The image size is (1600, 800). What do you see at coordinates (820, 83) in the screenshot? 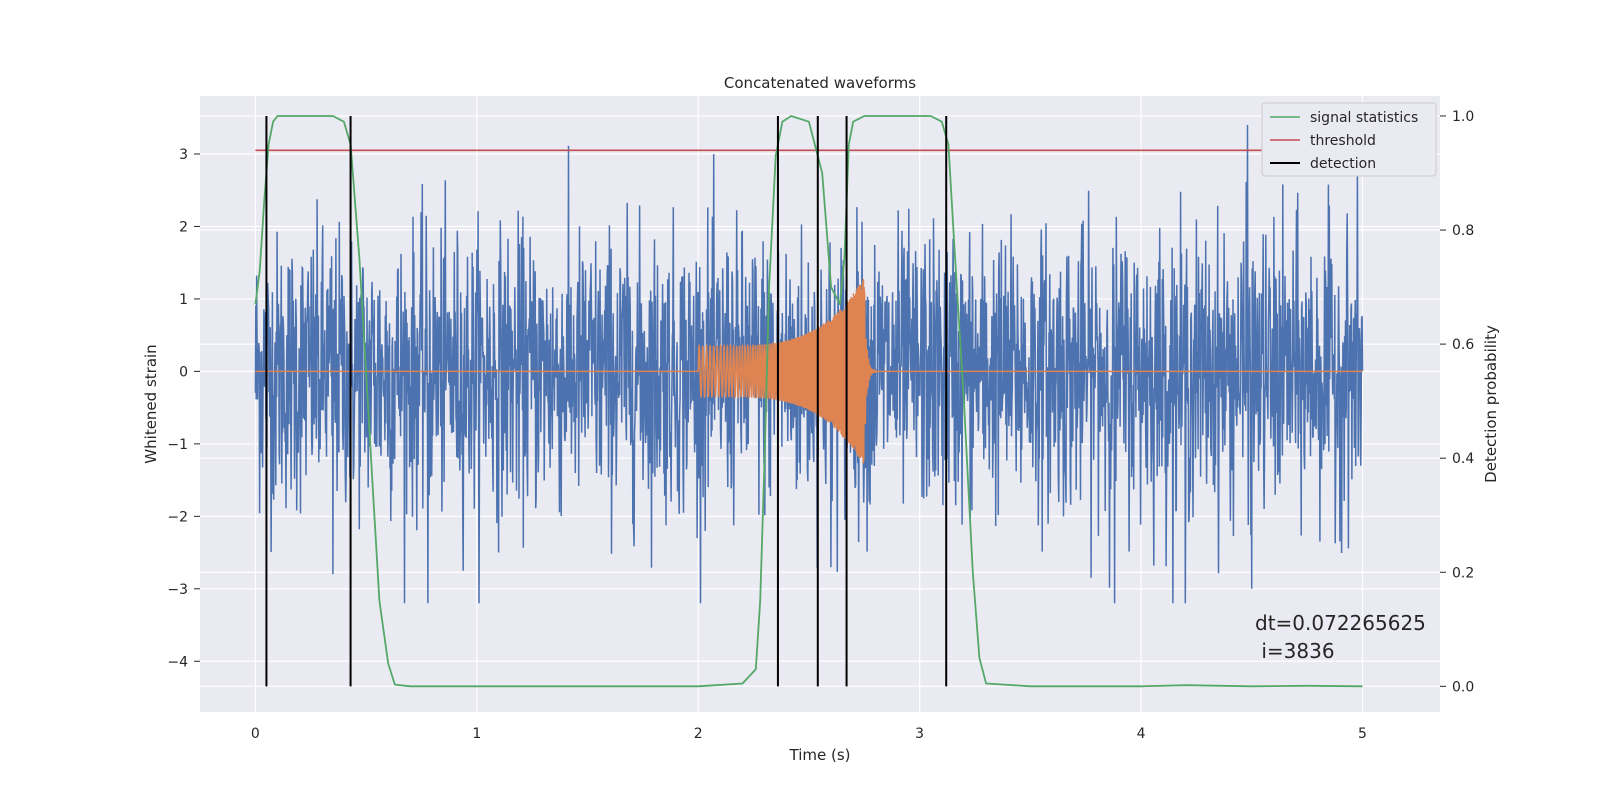
I see `chart-title: Concatenated waveforms` at bounding box center [820, 83].